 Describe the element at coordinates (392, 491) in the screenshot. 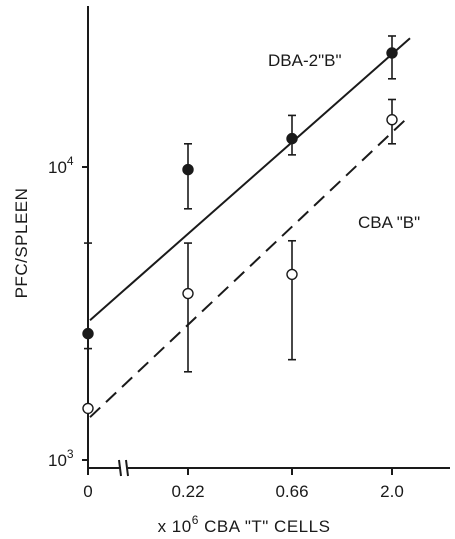

I see `x-tick-label: 2.0` at that location.